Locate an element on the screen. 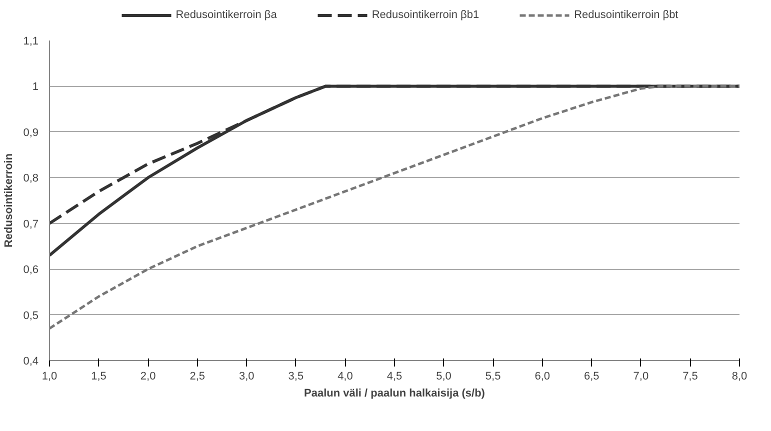 The image size is (771, 431). x-tick-label: 4,0 is located at coordinates (345, 376).